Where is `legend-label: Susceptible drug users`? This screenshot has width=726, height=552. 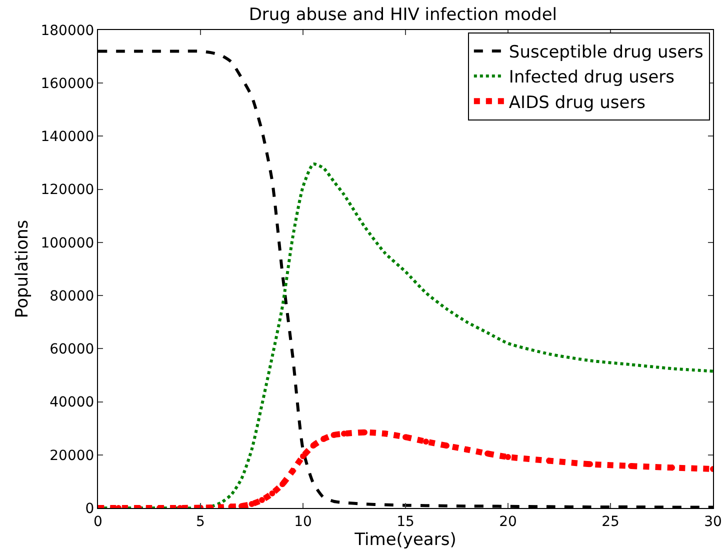
legend-label: Susceptible drug users is located at coordinates (606, 52).